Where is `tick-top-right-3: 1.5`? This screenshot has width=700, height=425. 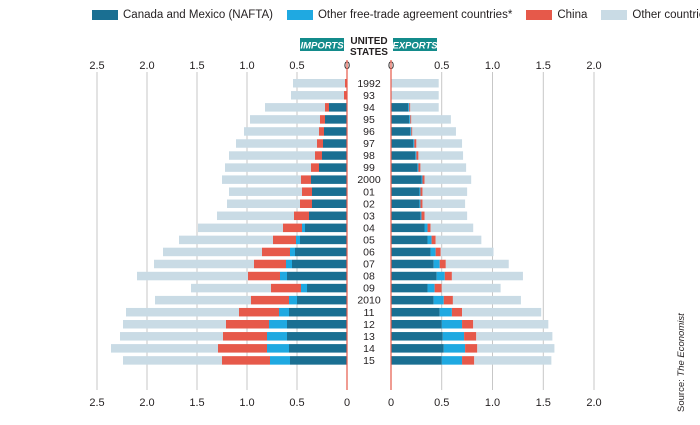
tick-top-right-3: 1.5 is located at coordinates (543, 66).